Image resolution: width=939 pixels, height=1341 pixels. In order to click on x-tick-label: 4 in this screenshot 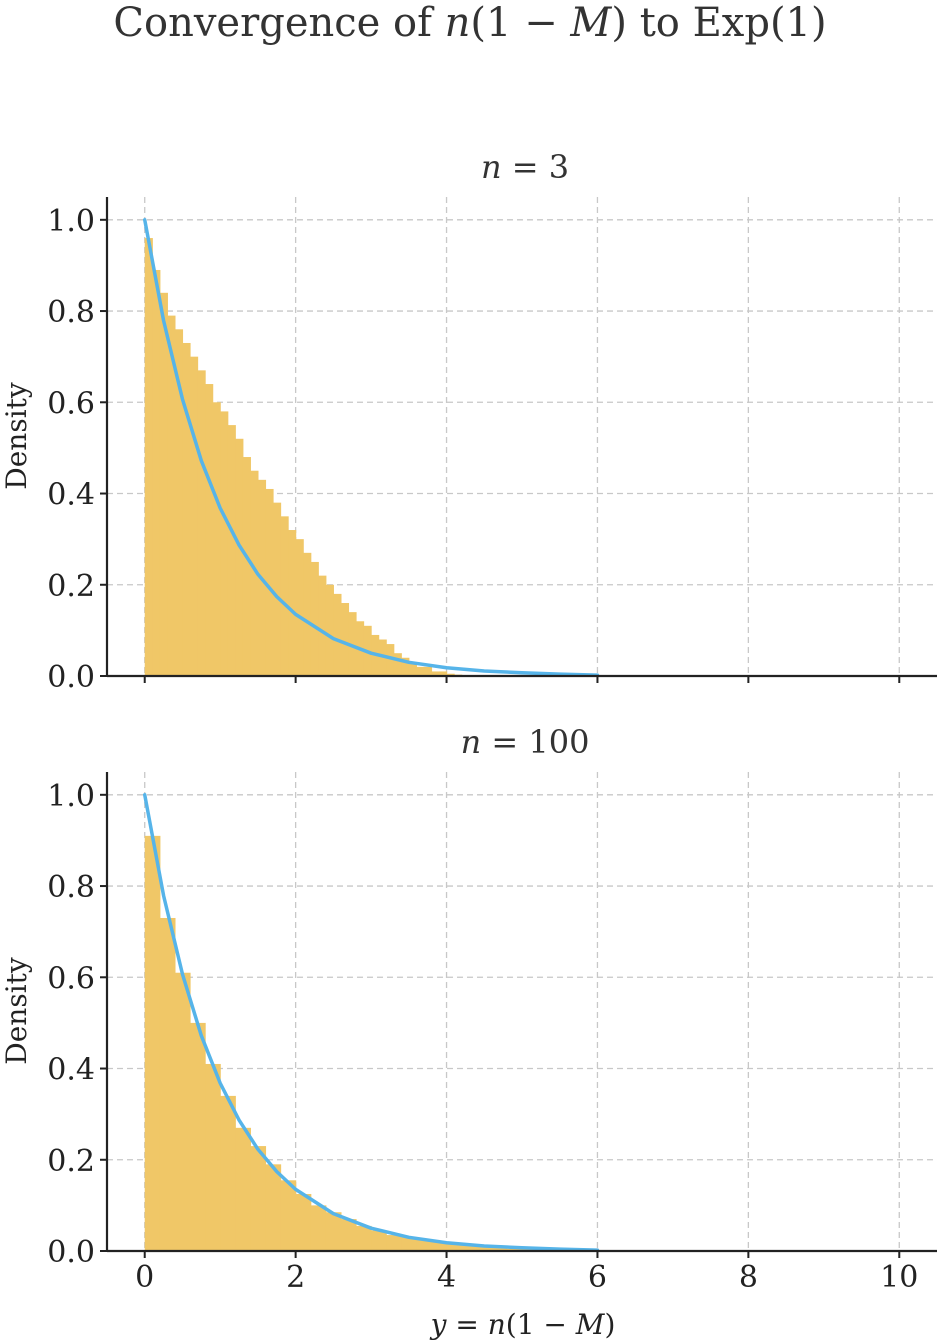, I will do `click(446, 1277)`.